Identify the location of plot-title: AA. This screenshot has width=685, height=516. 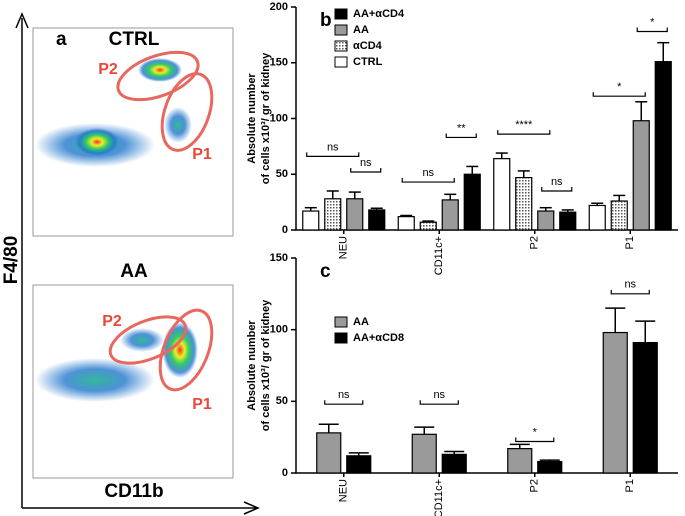
(134, 271).